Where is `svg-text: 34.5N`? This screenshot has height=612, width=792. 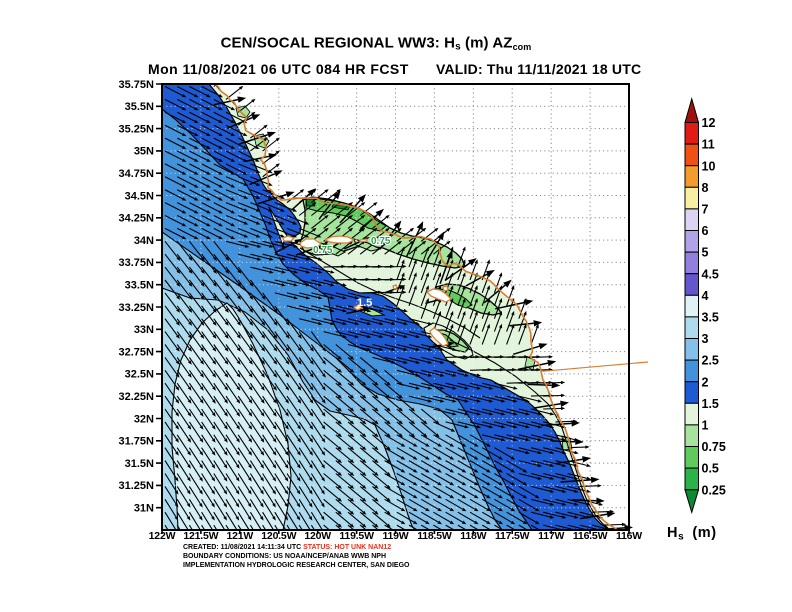 svg-text: 34.5N is located at coordinates (139, 196).